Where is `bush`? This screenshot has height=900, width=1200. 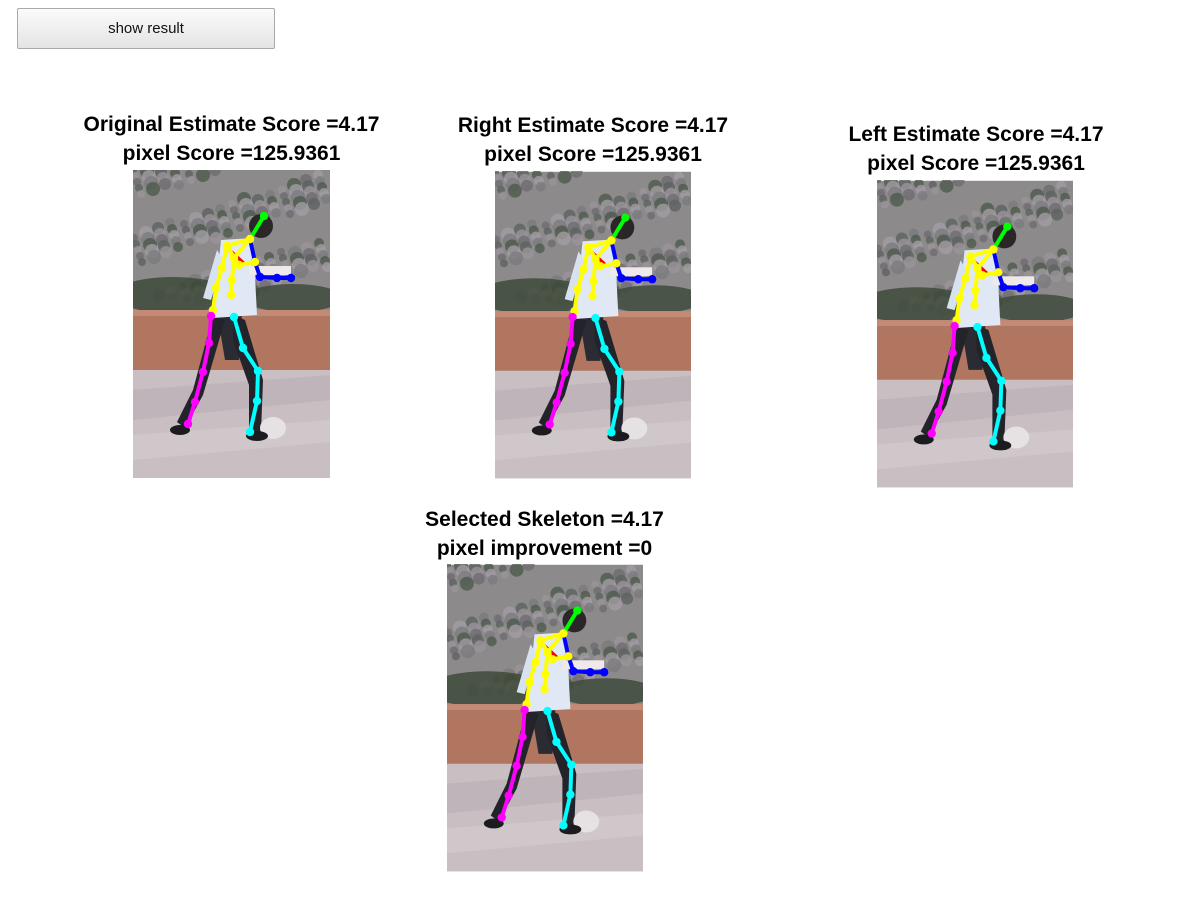 bush is located at coordinates (1029, 308).